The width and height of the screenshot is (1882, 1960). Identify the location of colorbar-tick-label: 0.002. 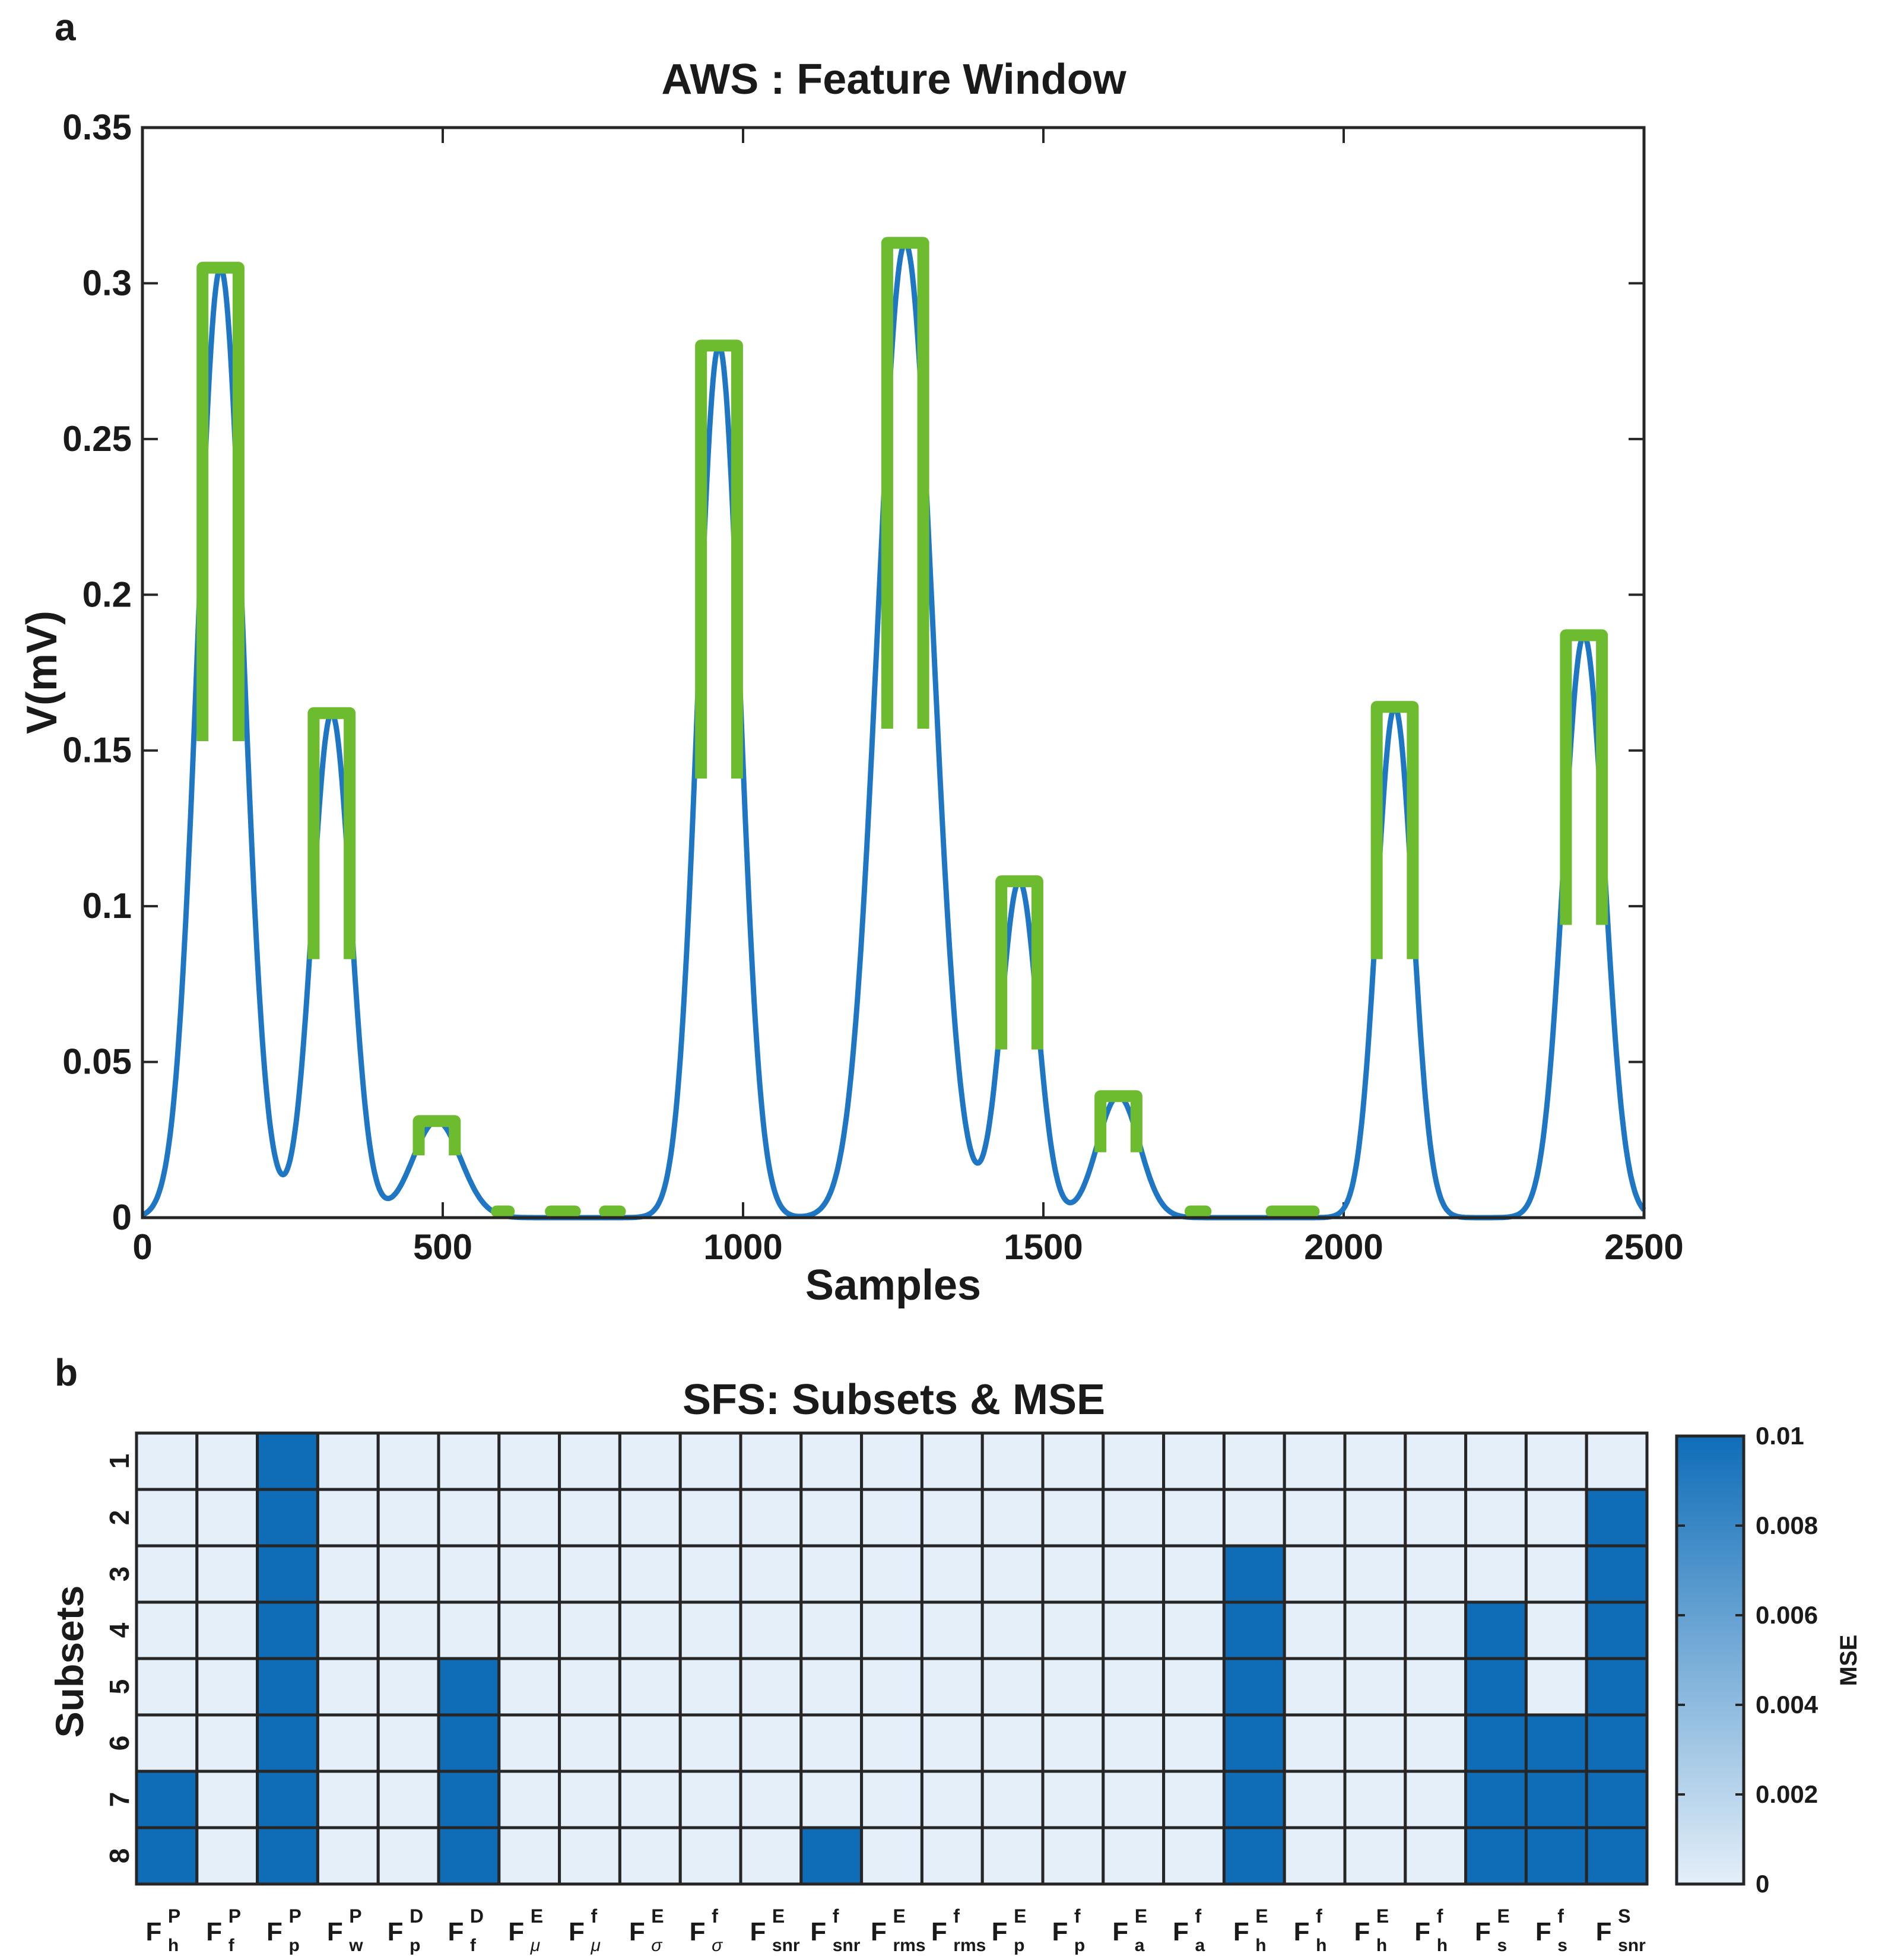
(1787, 1794).